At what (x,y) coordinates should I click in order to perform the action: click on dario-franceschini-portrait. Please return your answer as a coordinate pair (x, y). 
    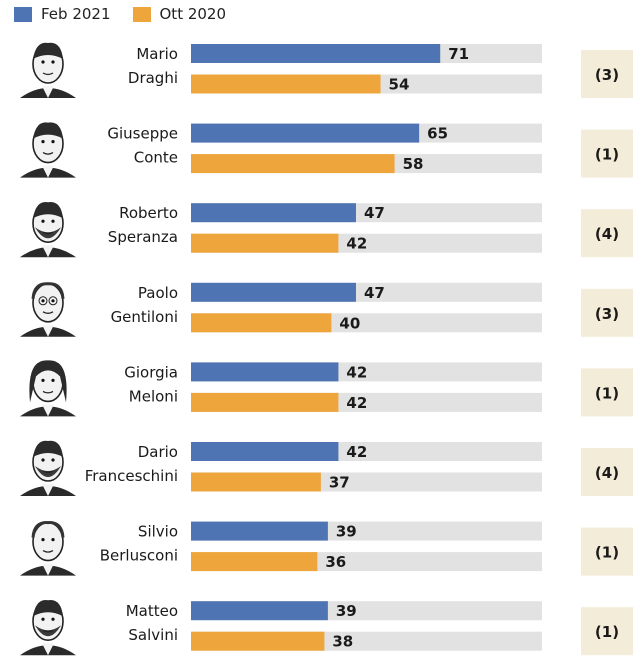
    Looking at the image, I should click on (48, 468).